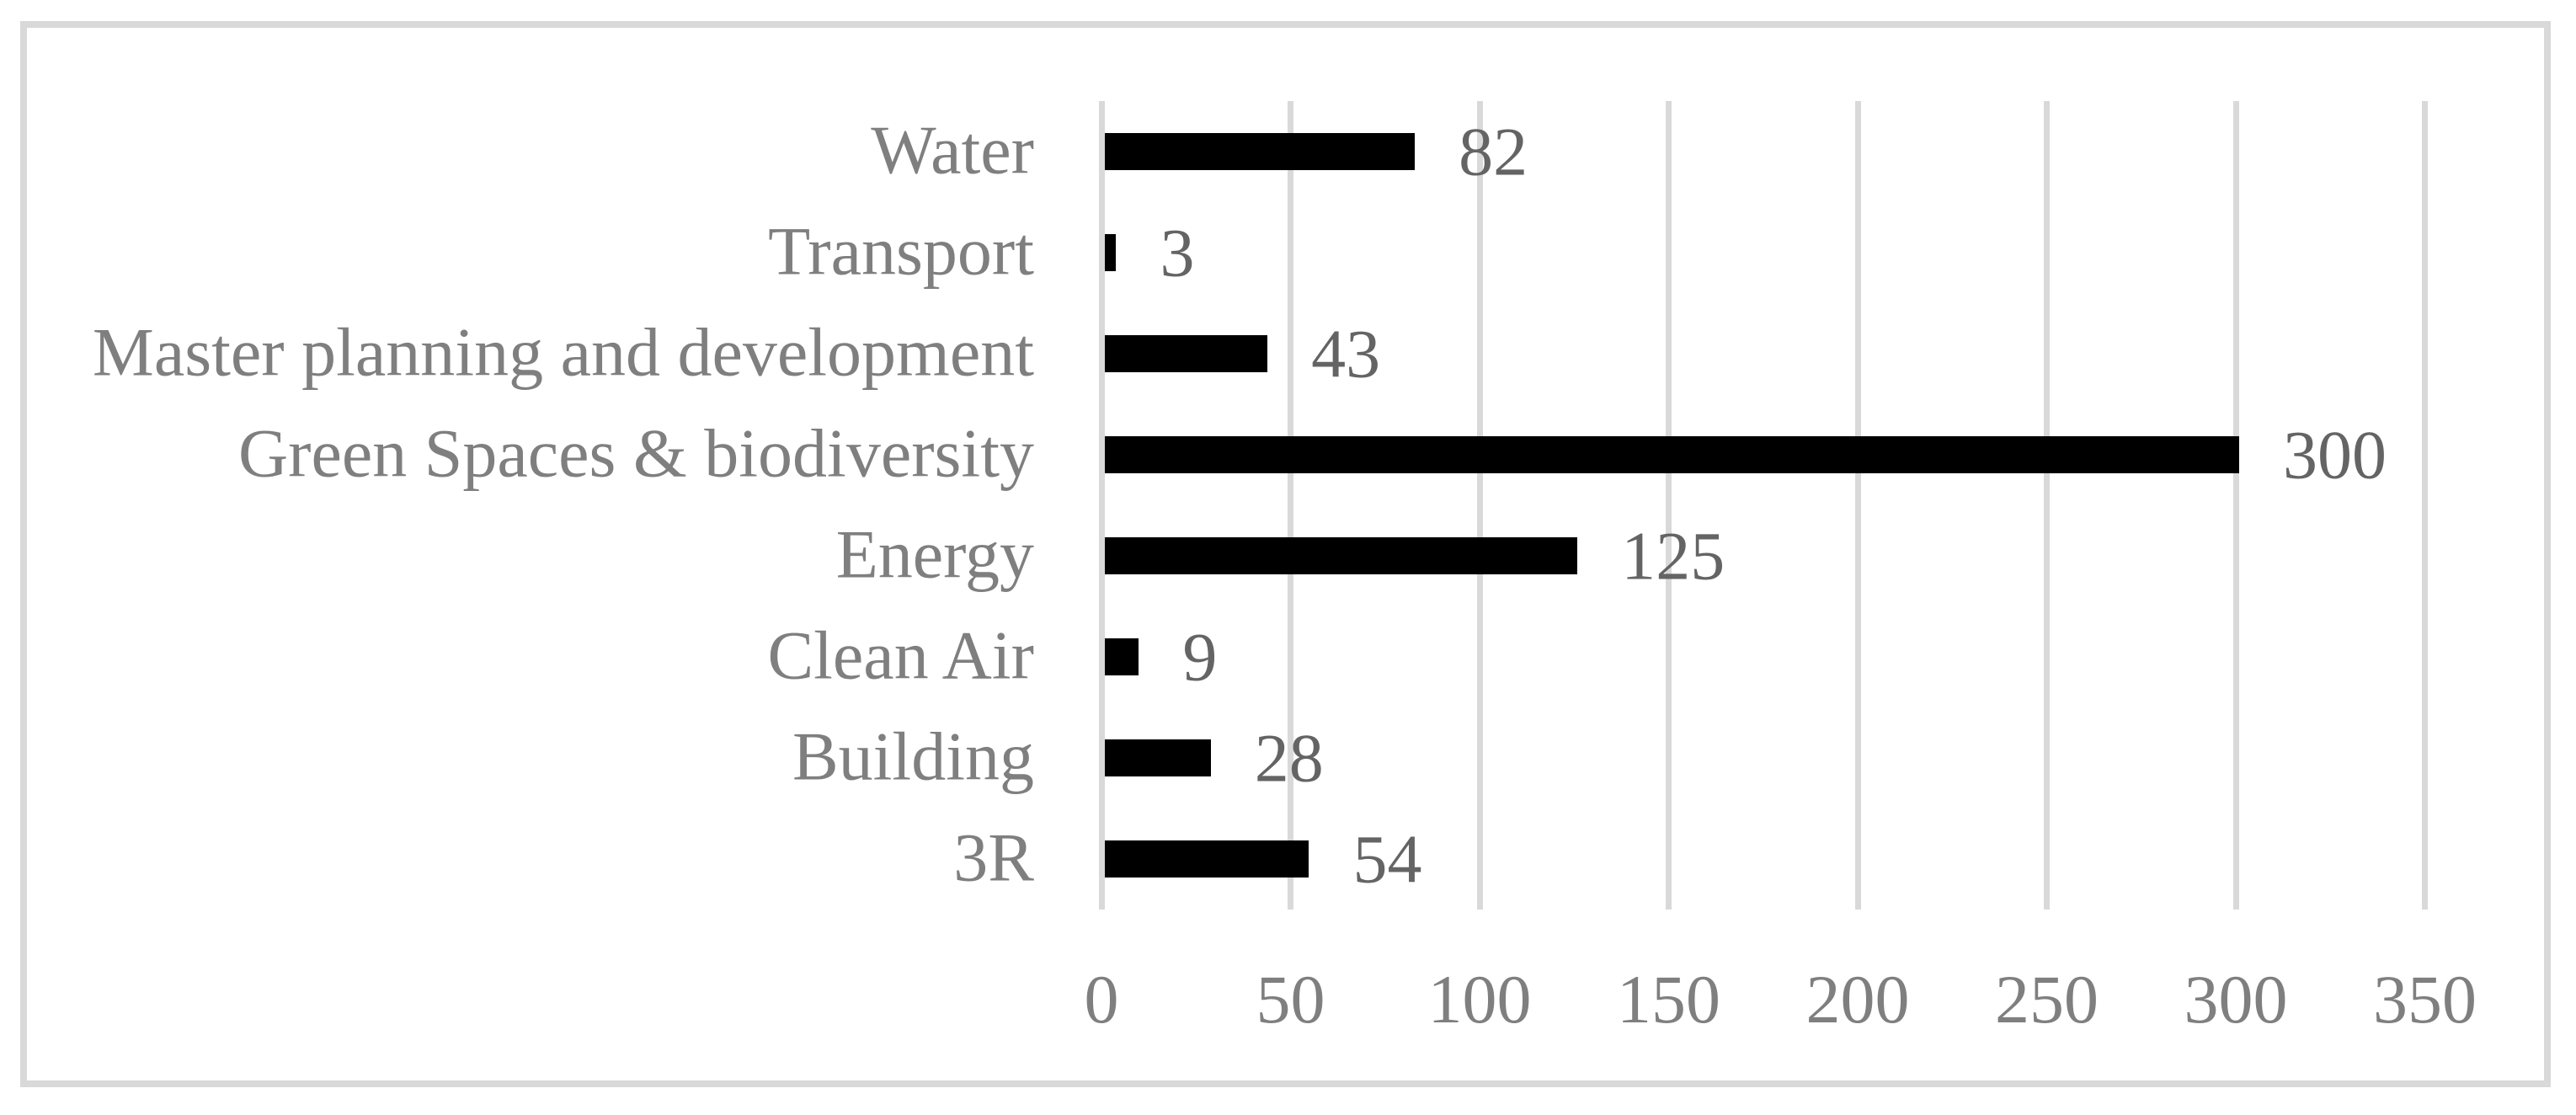 Image resolution: width=2576 pixels, height=1115 pixels. I want to click on category-label: Green Spaces & biodiversity, so click(635, 453).